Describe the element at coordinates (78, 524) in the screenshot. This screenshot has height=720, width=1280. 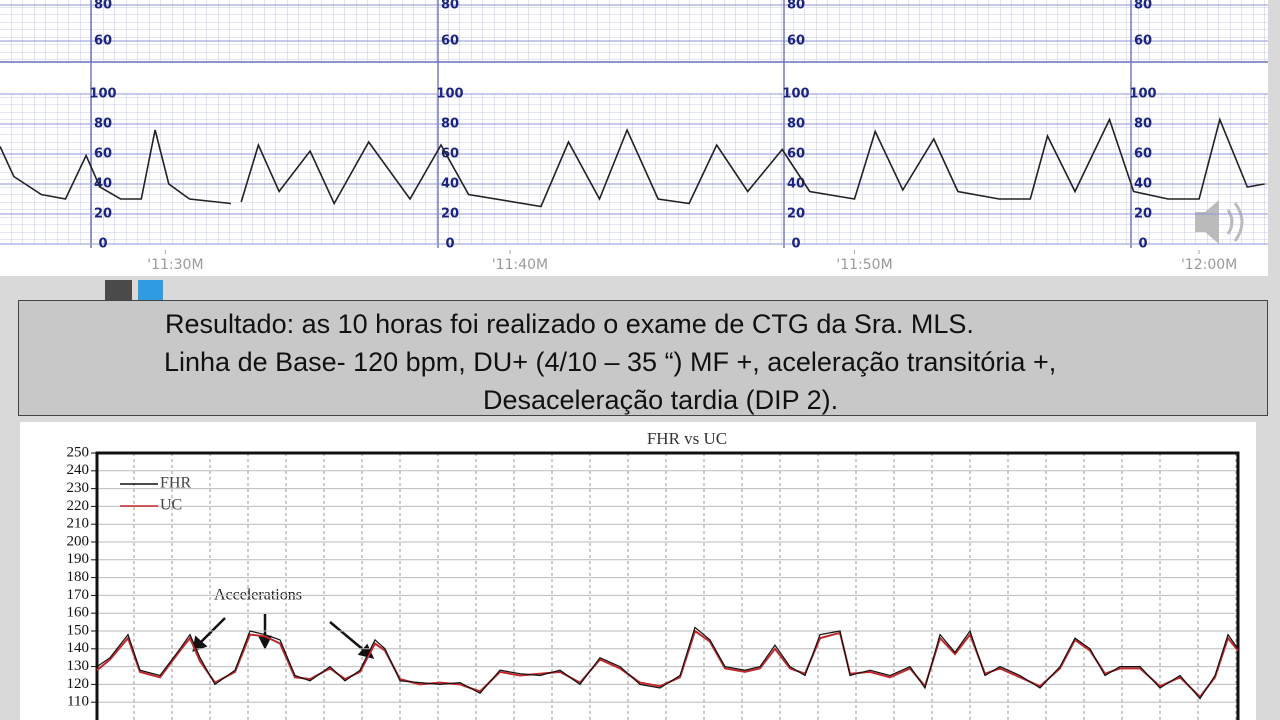
I see `y-tick-label: 210` at that location.